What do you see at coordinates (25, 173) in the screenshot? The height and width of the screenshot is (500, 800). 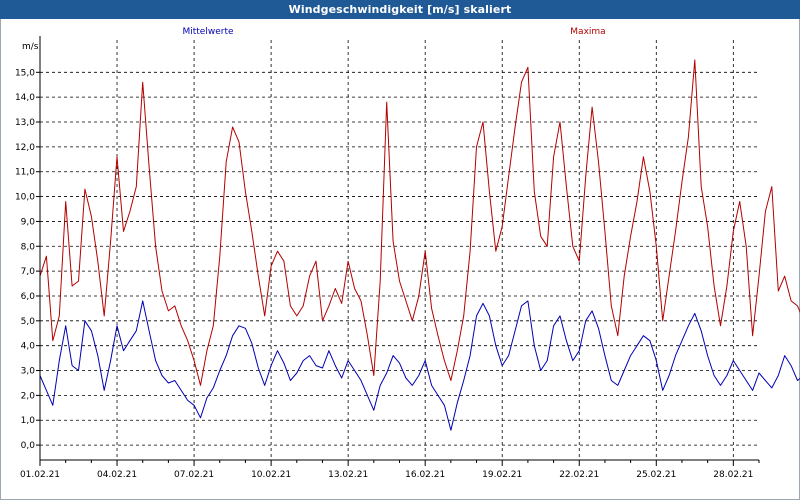 I see `y-tick-label: 11,0` at bounding box center [25, 173].